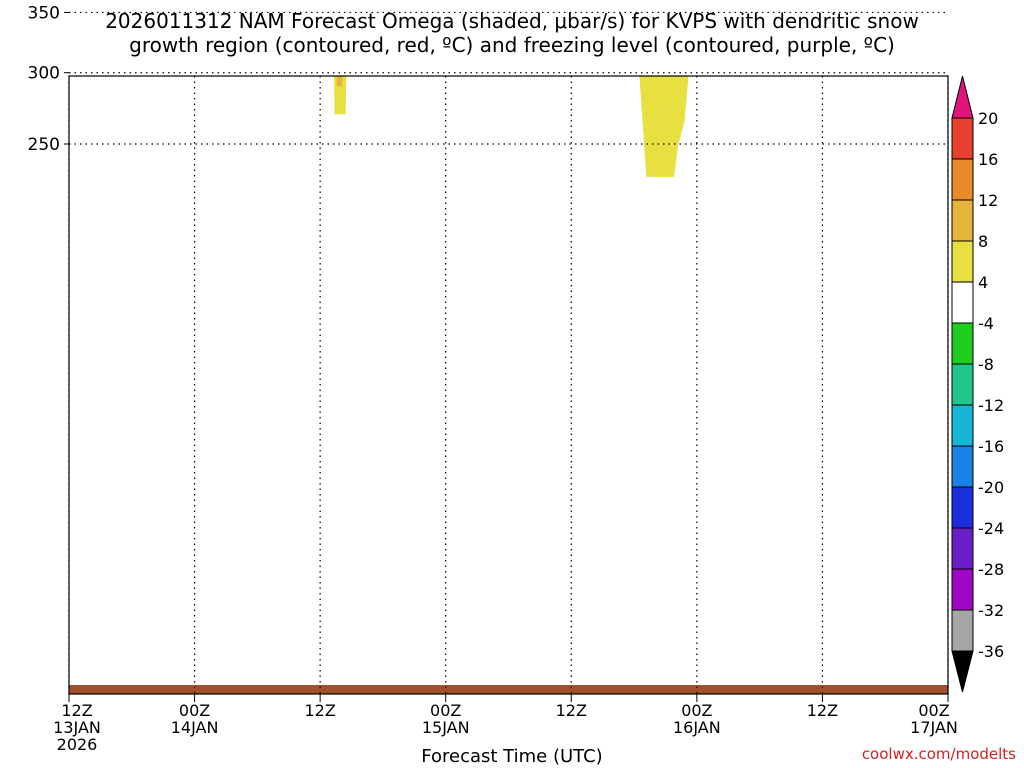 Image resolution: width=1024 pixels, height=768 pixels. What do you see at coordinates (986, 323) in the screenshot?
I see `colorbar-label: -4` at bounding box center [986, 323].